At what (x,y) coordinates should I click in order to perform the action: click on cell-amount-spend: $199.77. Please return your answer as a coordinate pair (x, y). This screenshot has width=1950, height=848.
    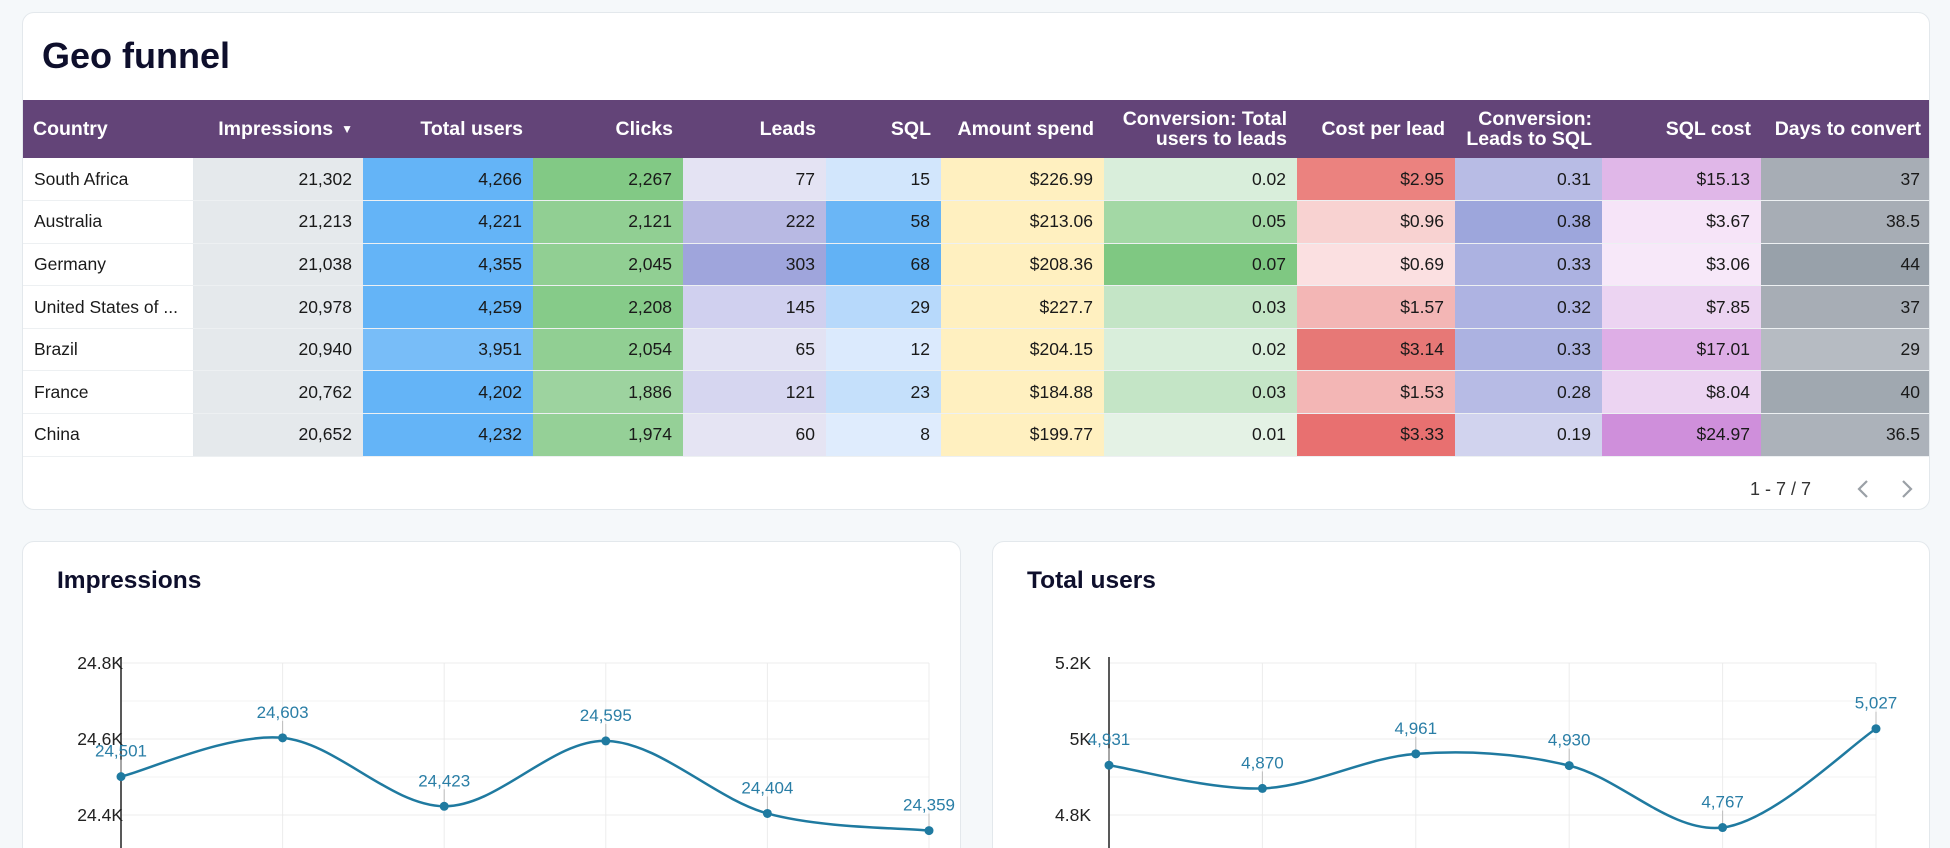
    Looking at the image, I should click on (1022, 435).